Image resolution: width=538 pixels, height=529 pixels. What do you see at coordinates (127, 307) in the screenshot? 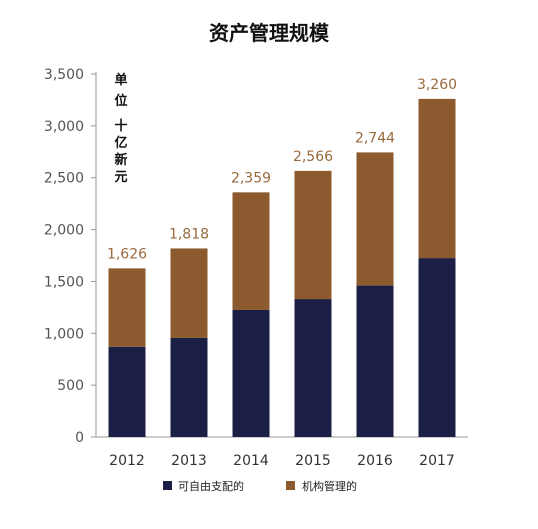
I see `bar-institutional-2012` at bounding box center [127, 307].